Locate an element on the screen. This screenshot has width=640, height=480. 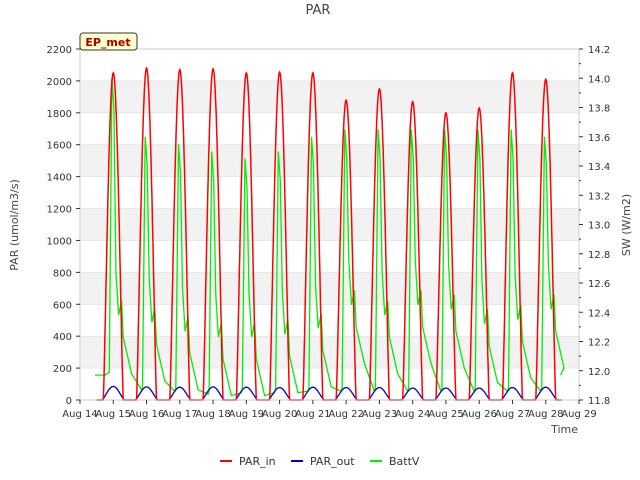
x-tick-label: Aug 25 is located at coordinates (445, 414).